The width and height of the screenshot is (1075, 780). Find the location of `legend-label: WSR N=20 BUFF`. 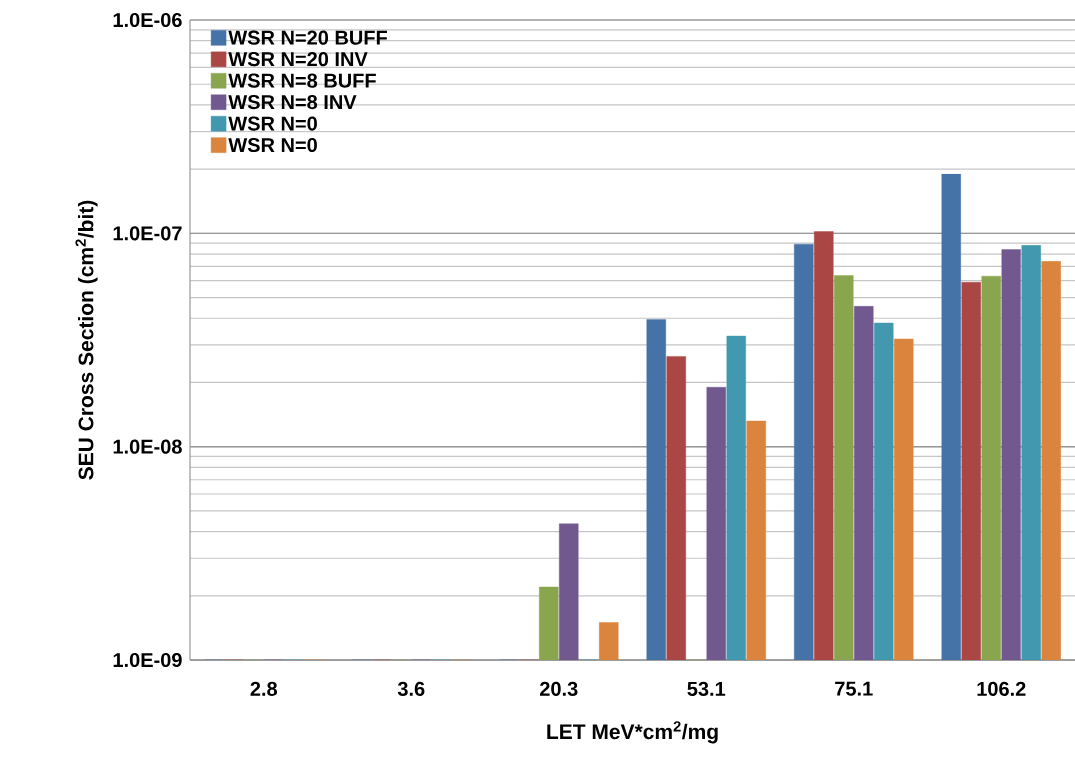

legend-label: WSR N=20 BUFF is located at coordinates (308, 37).